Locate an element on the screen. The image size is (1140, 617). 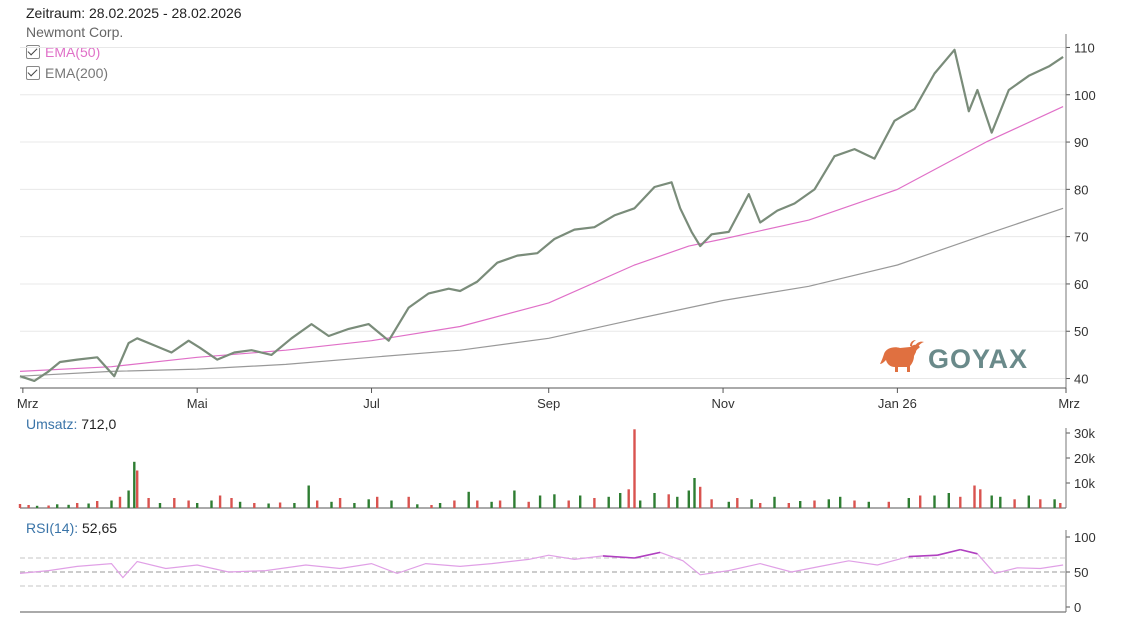
x-axis: Mrz Mai Jul Sep Nov Jan 26 Mrz is located at coordinates (548, 399).